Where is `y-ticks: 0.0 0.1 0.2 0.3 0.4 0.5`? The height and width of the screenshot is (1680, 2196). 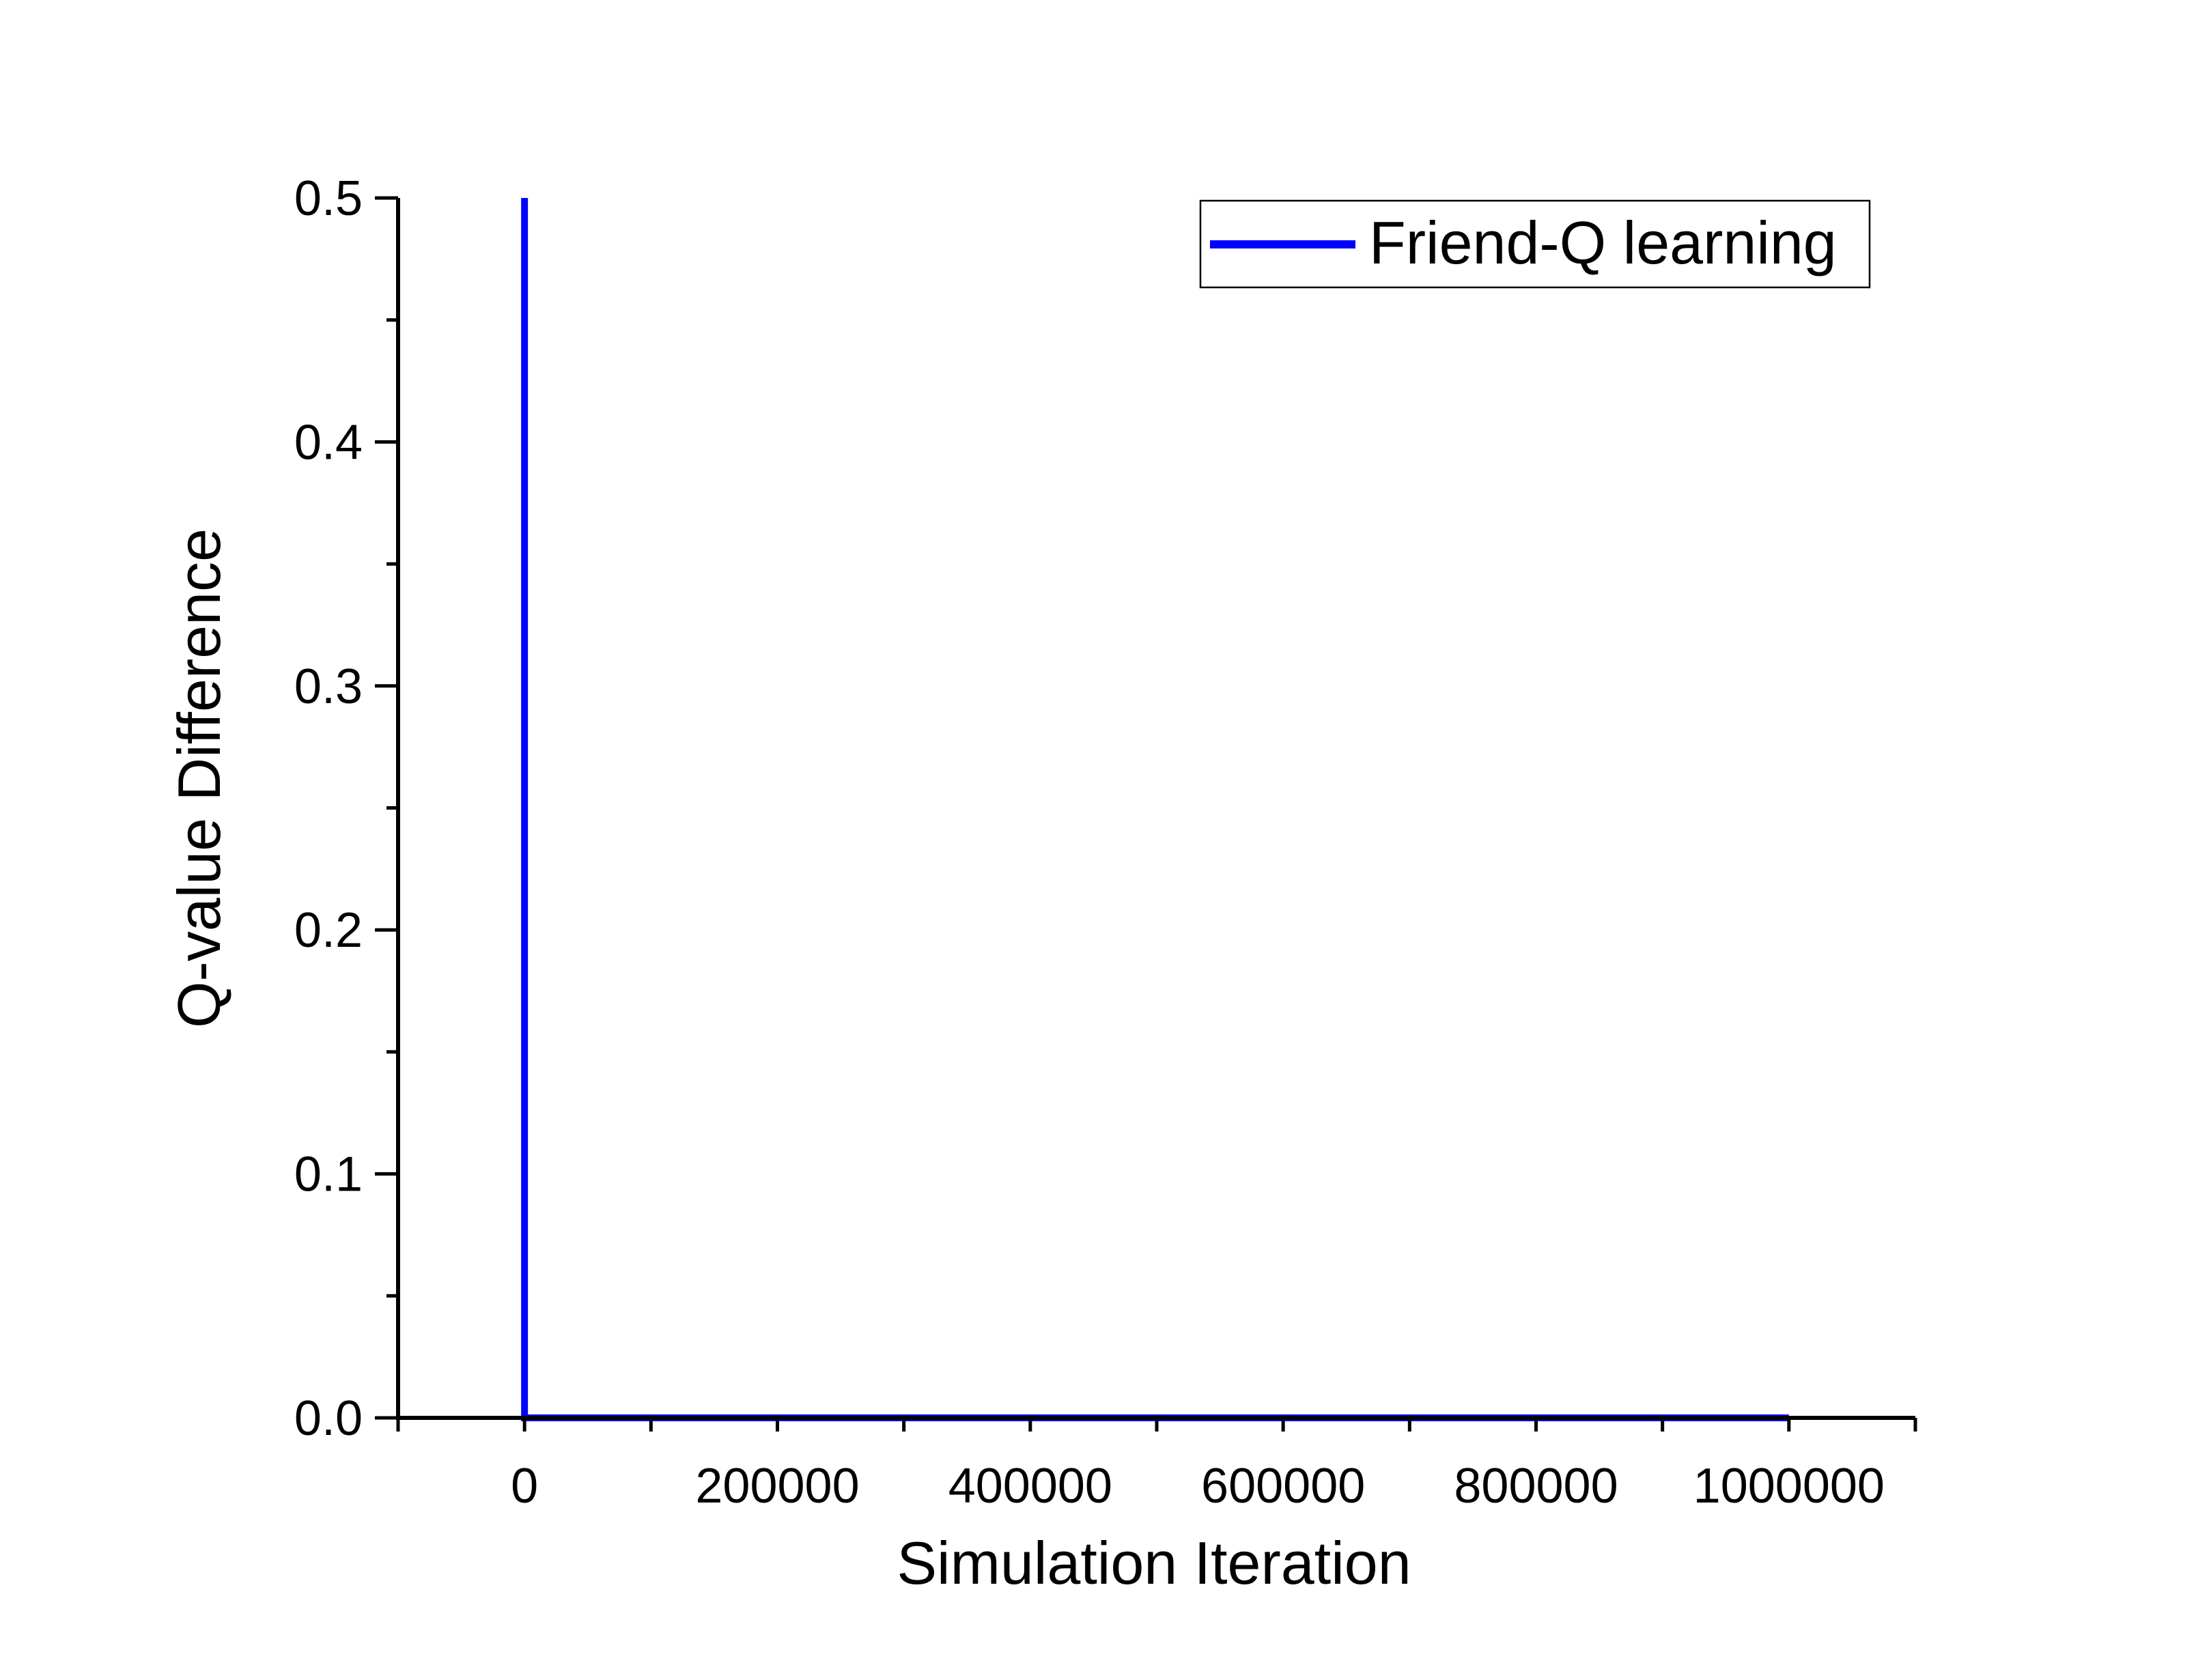 y-ticks: 0.0 0.1 0.2 0.3 0.4 0.5 is located at coordinates (346, 808).